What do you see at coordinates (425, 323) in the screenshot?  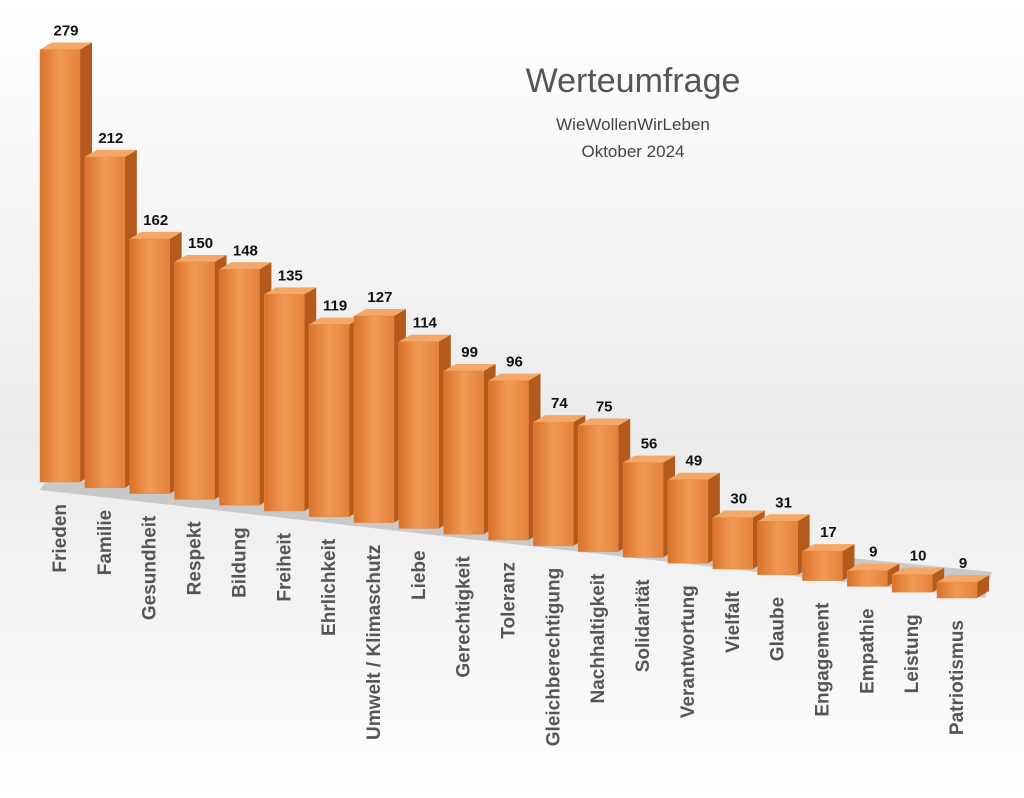 I see `value-label: 114` at bounding box center [425, 323].